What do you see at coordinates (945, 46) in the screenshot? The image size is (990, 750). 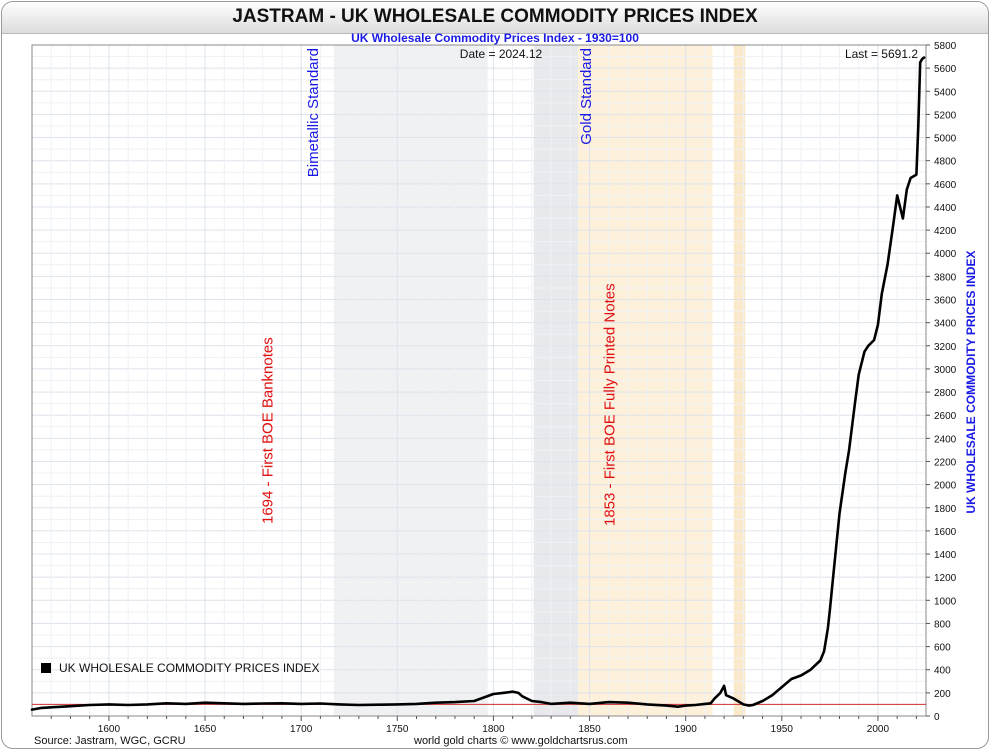 I see `y-tick-label: 5800` at bounding box center [945, 46].